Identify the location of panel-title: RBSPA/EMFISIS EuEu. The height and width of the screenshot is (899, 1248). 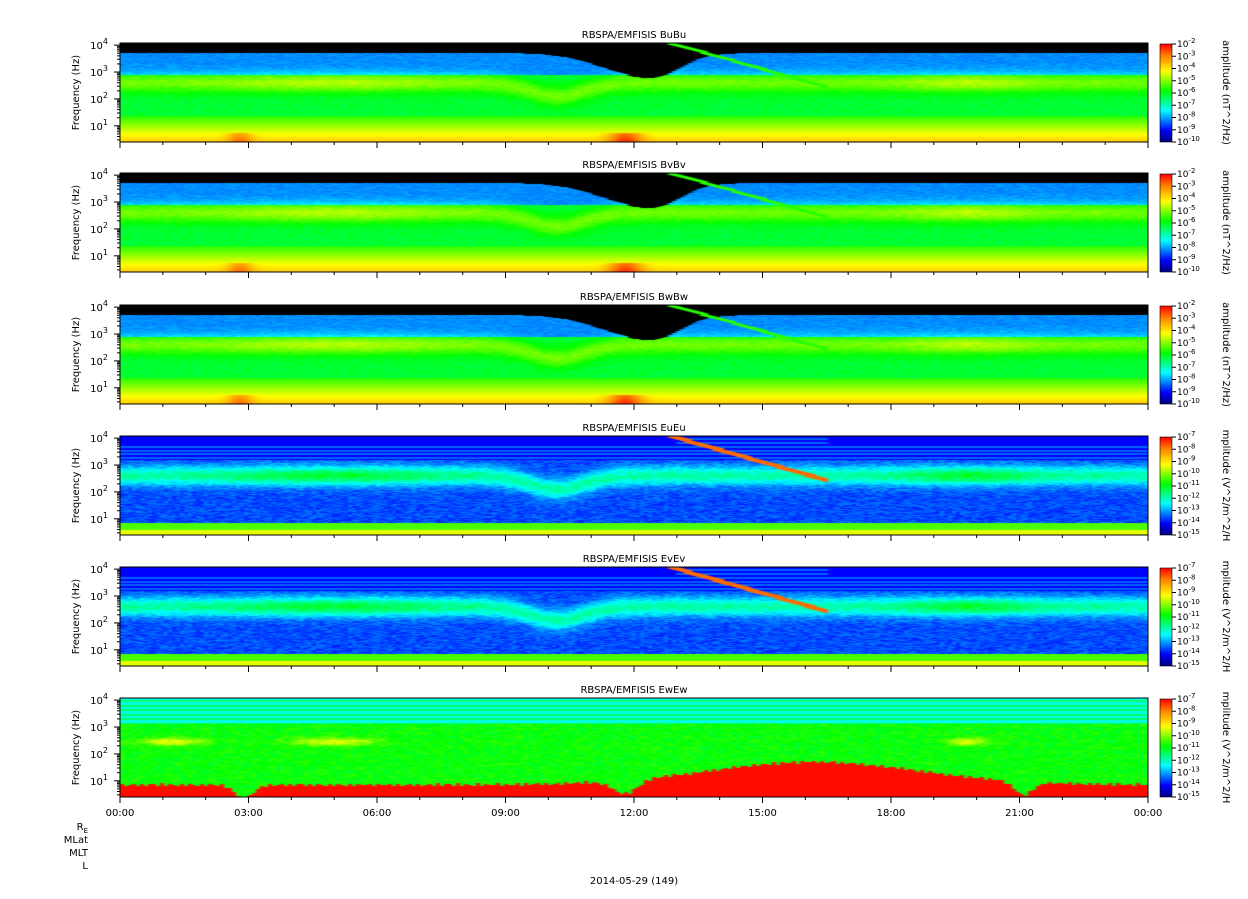
(633, 428).